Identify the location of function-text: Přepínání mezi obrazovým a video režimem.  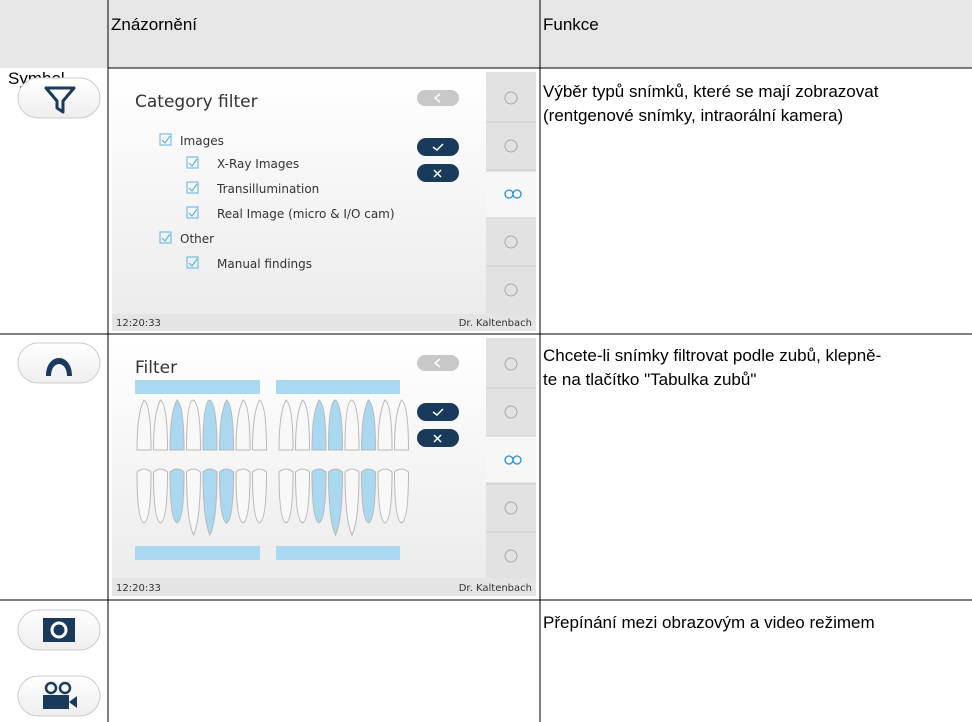
(709, 622).